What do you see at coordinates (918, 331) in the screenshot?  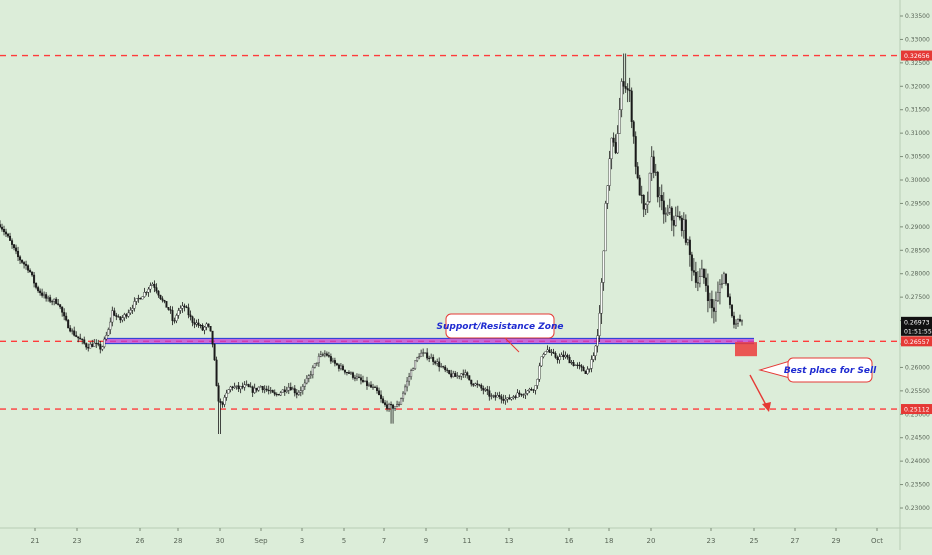 I see `bar-countdown-label: 01:51:55` at bounding box center [918, 331].